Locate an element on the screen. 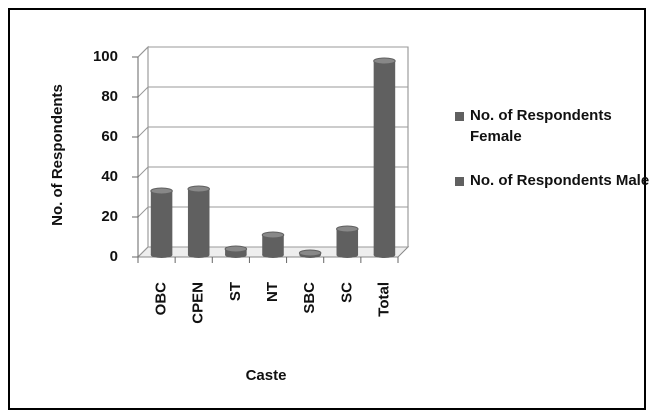 This screenshot has height=418, width=651. x-tick-label: SC is located at coordinates (346, 292).